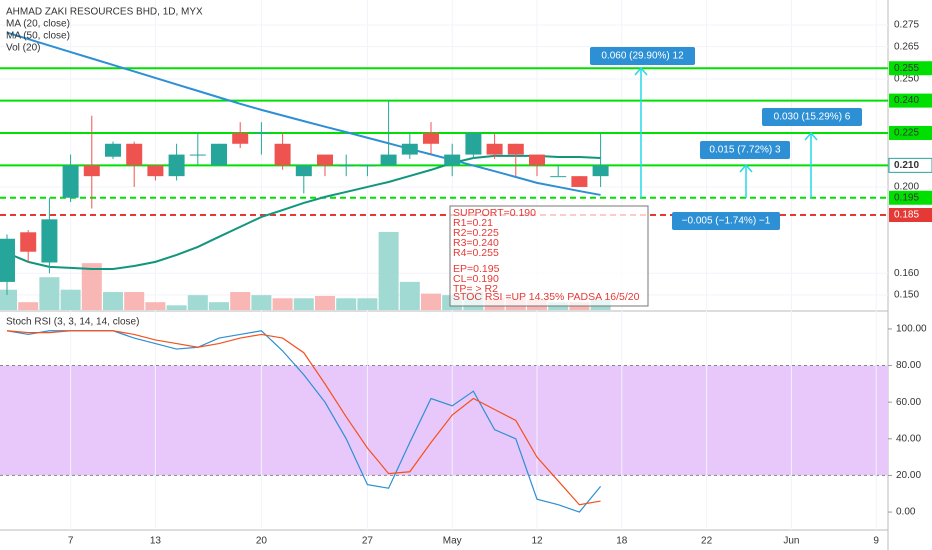 The width and height of the screenshot is (932, 550). I want to click on y-tick-label: 20.00, so click(908, 475).